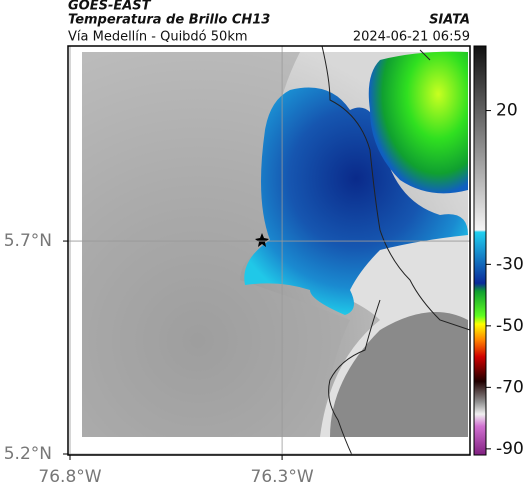 The width and height of the screenshot is (526, 491). Describe the element at coordinates (510, 449) in the screenshot. I see `colorbar-tick-label: -90` at that location.